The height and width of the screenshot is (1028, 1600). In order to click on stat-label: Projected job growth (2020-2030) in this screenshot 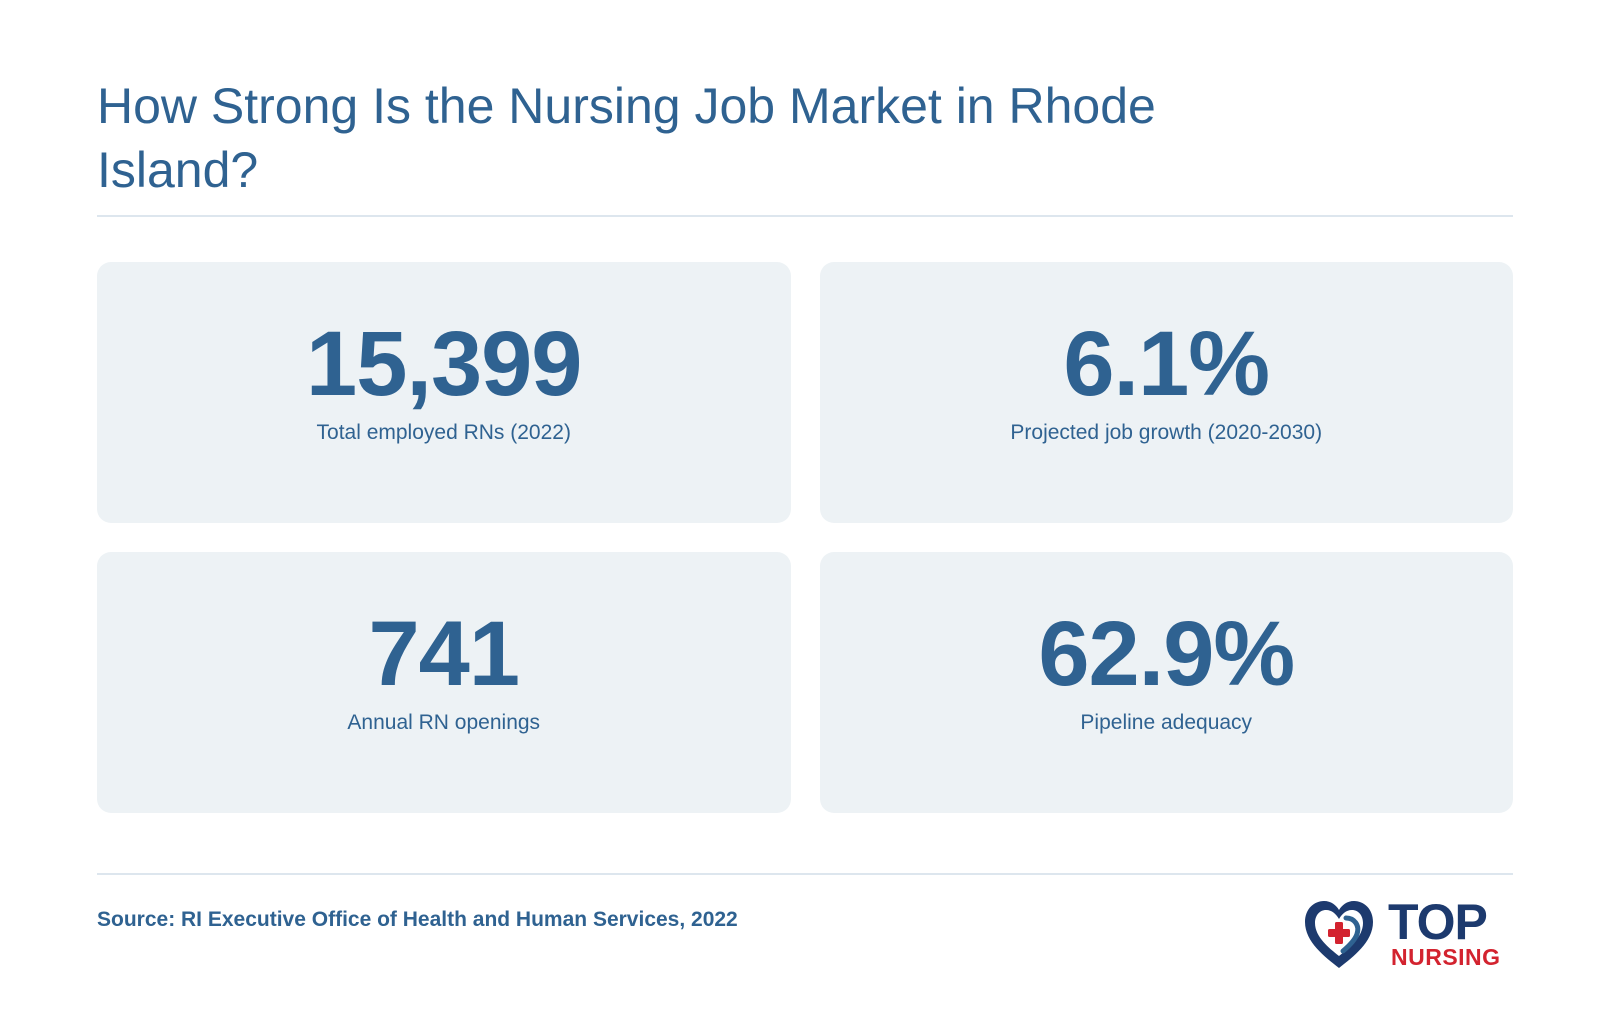, I will do `click(1166, 432)`.